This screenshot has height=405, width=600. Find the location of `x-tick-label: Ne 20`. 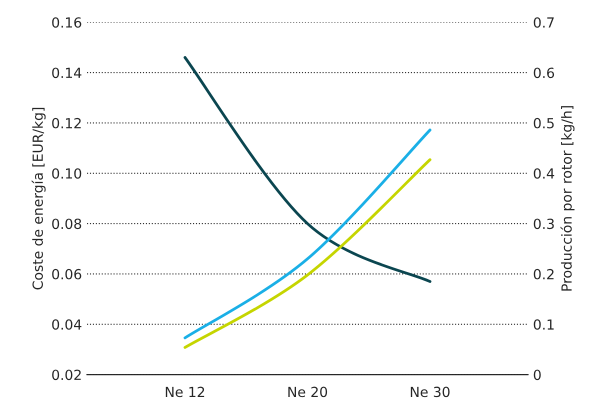

x-tick-label: Ne 20 is located at coordinates (308, 392).